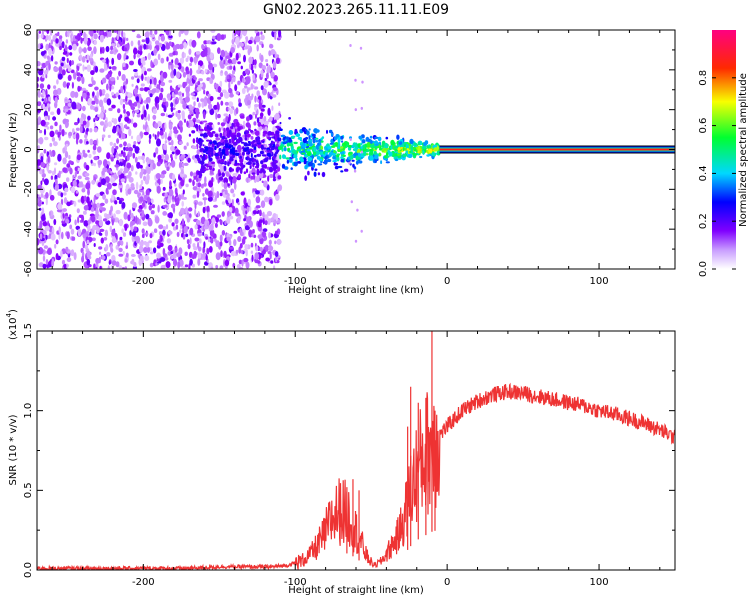 The height and width of the screenshot is (600, 750). What do you see at coordinates (447, 582) in the screenshot?
I see `x-tick-label: 0` at bounding box center [447, 582].